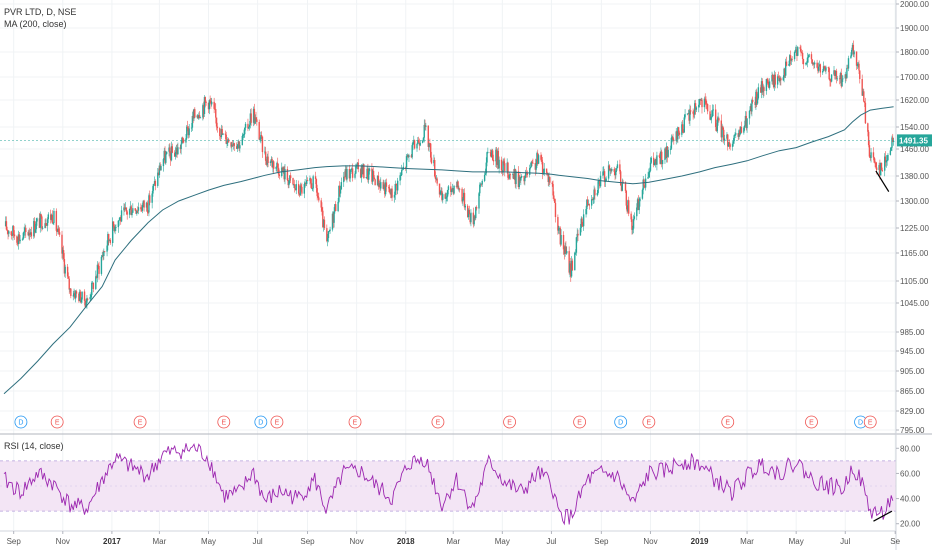  What do you see at coordinates (35, 24) in the screenshot?
I see `ma-legend: MA (200, close)` at bounding box center [35, 24].